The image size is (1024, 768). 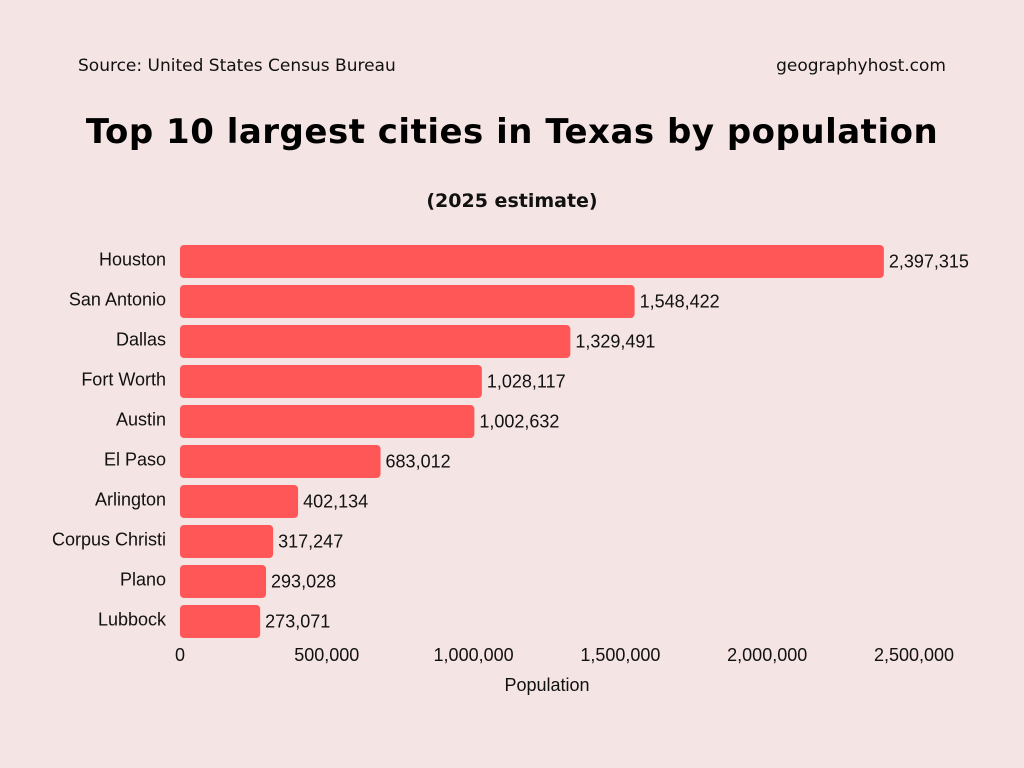 I want to click on site-credit: geographyhost.com, so click(x=861, y=66).